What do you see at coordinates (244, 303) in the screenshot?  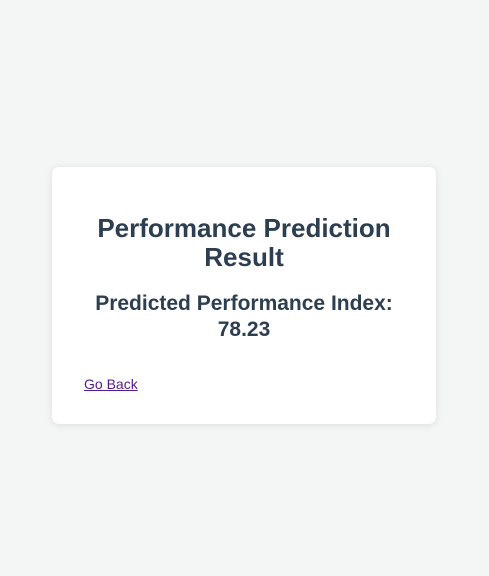 I see `result-label: Predicted Performance Index:` at bounding box center [244, 303].